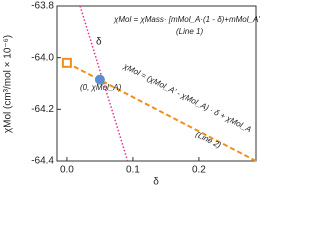 The image size is (320, 240). Describe the element at coordinates (8, 84) in the screenshot. I see `y-axis-label: χMol (cm³/mol × 10⁻⁶)` at that location.